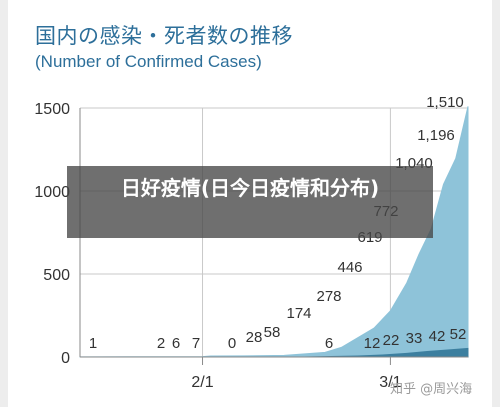 Image resolution: width=500 pixels, height=407 pixels. Describe the element at coordinates (298, 313) in the screenshot. I see `confirmed-data-label: 174` at that location.